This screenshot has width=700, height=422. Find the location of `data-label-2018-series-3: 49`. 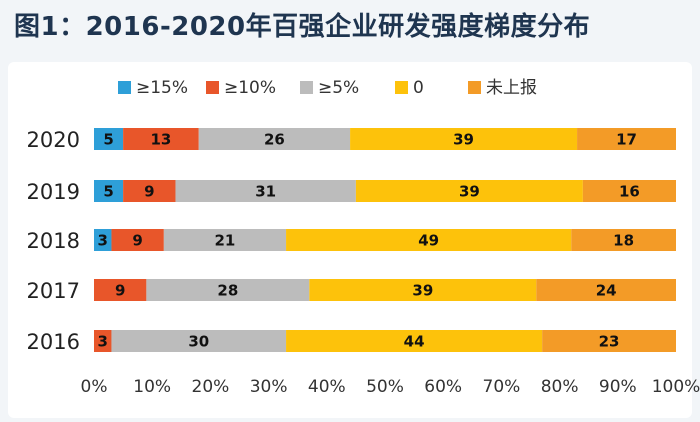

data-label-2018-series-3: 49 is located at coordinates (428, 241).